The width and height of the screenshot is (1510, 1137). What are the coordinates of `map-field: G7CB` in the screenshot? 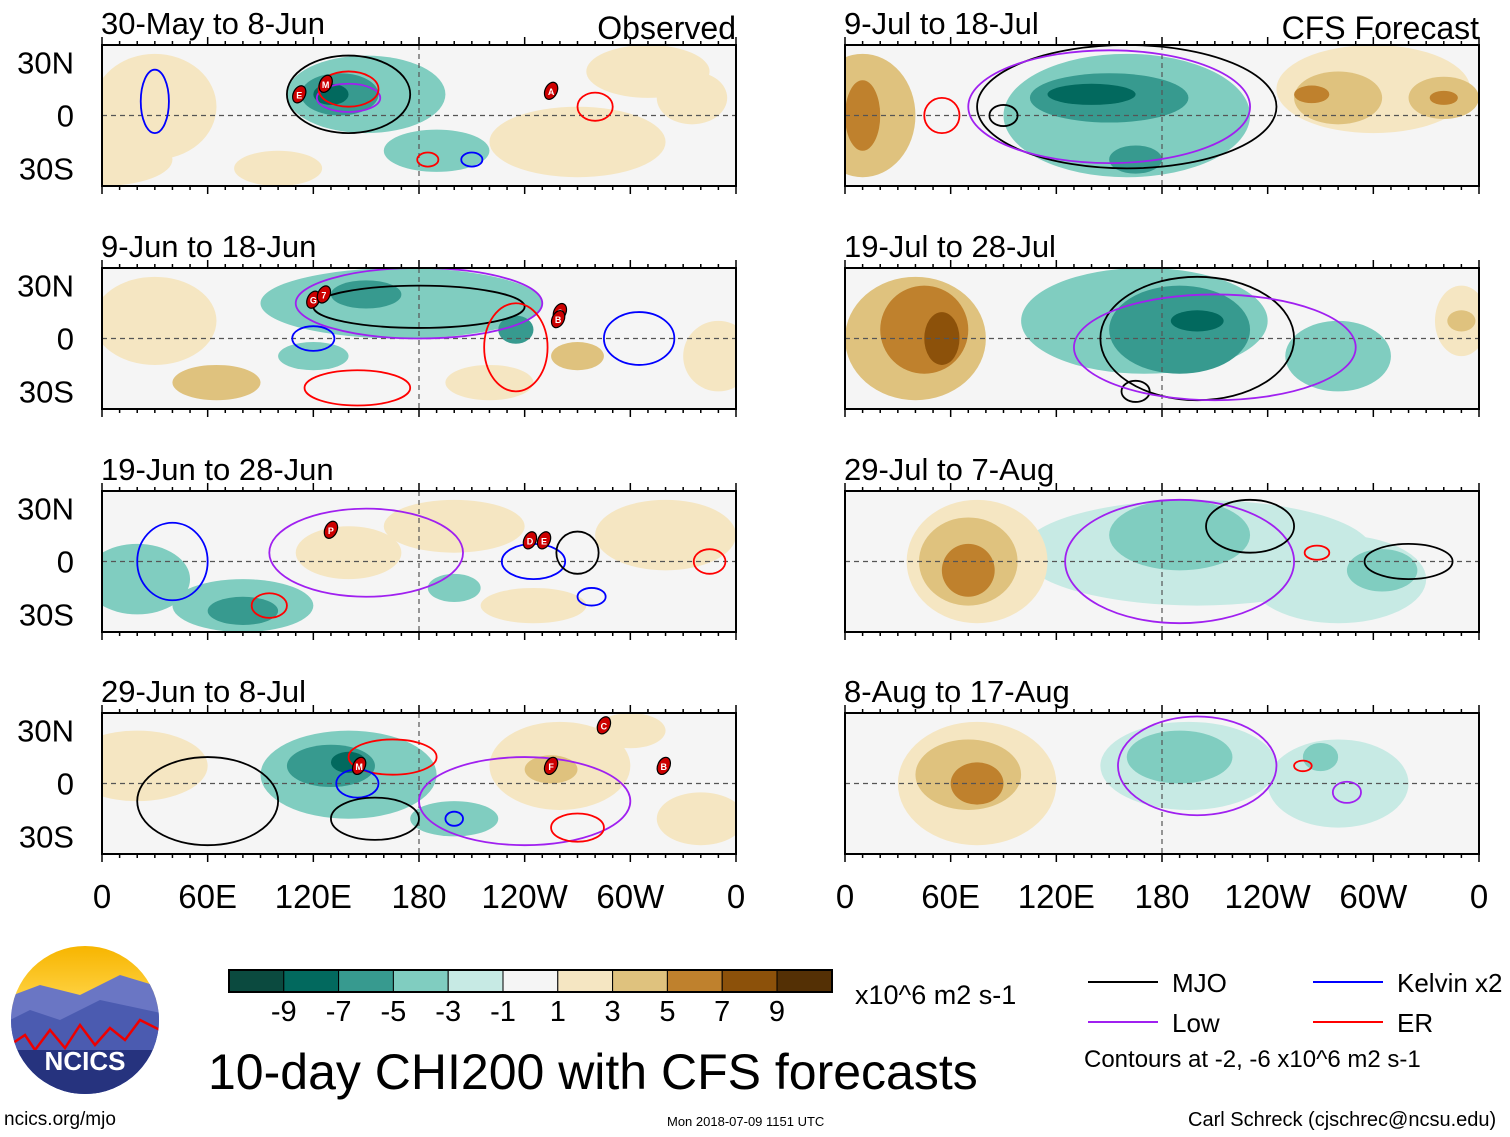 It's located at (419, 338).